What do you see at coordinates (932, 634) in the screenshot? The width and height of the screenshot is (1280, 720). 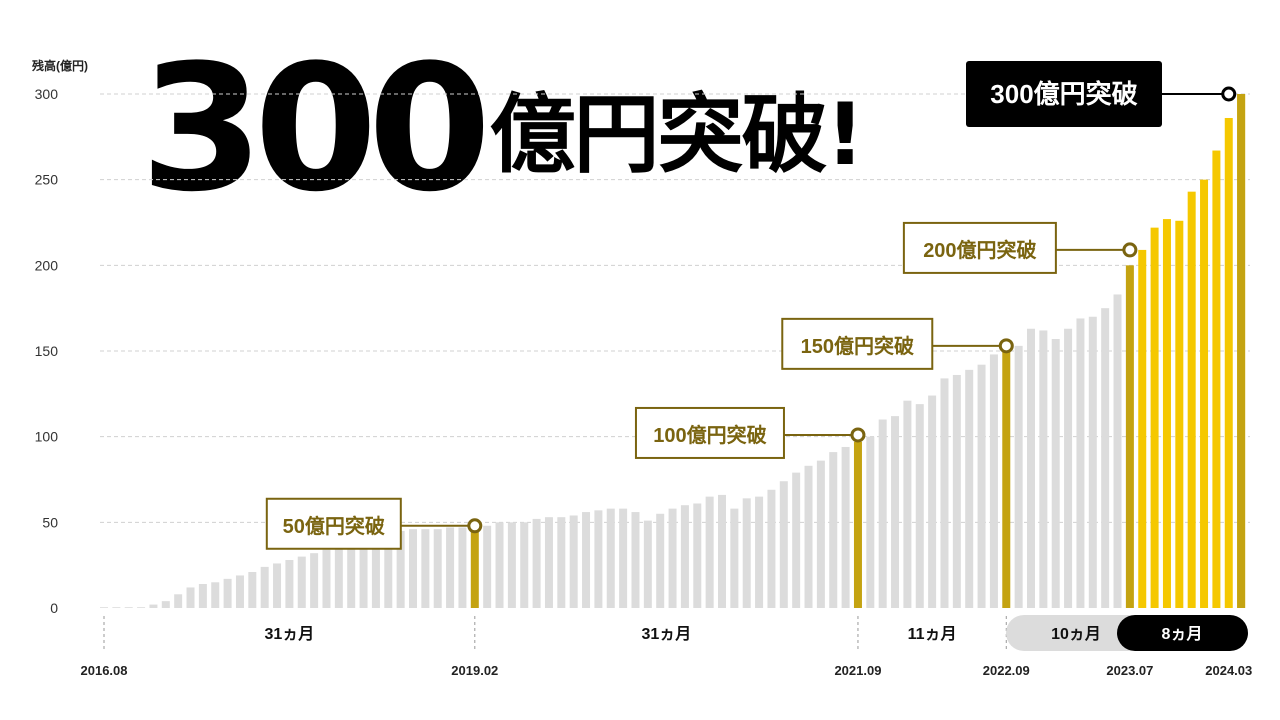 I see `interval-label: 11ヵ月` at bounding box center [932, 634].